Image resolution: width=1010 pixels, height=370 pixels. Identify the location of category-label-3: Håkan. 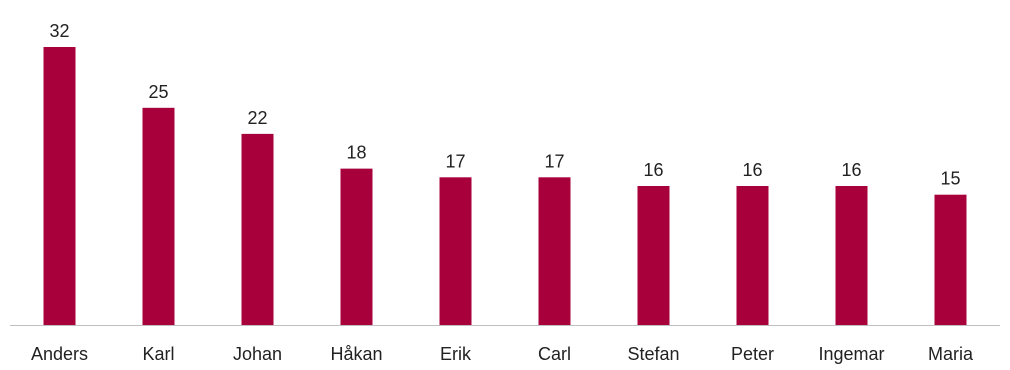
(356, 354).